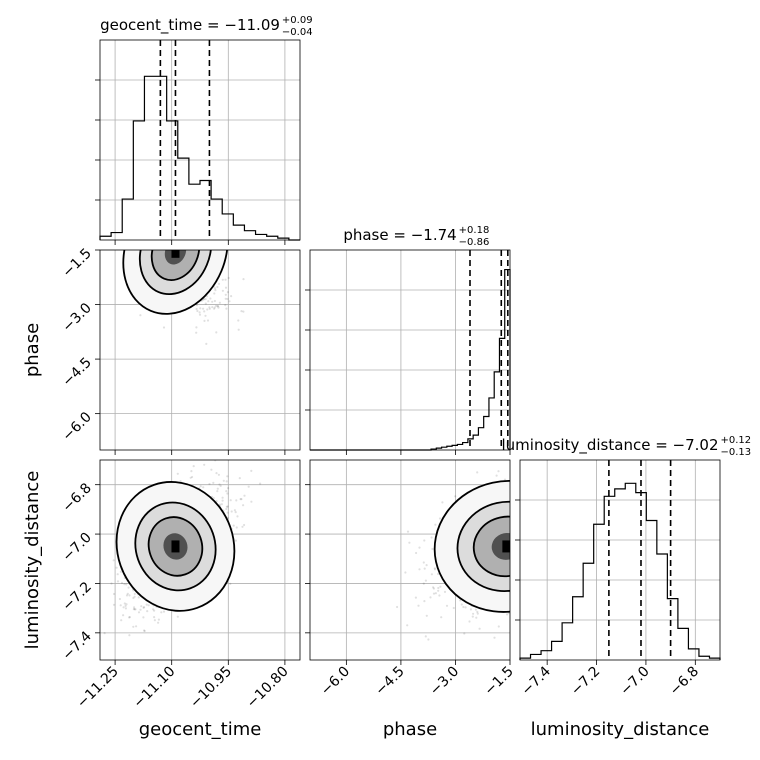  What do you see at coordinates (498, 681) in the screenshot?
I see `x-tick-label: −1.5` at bounding box center [498, 681].